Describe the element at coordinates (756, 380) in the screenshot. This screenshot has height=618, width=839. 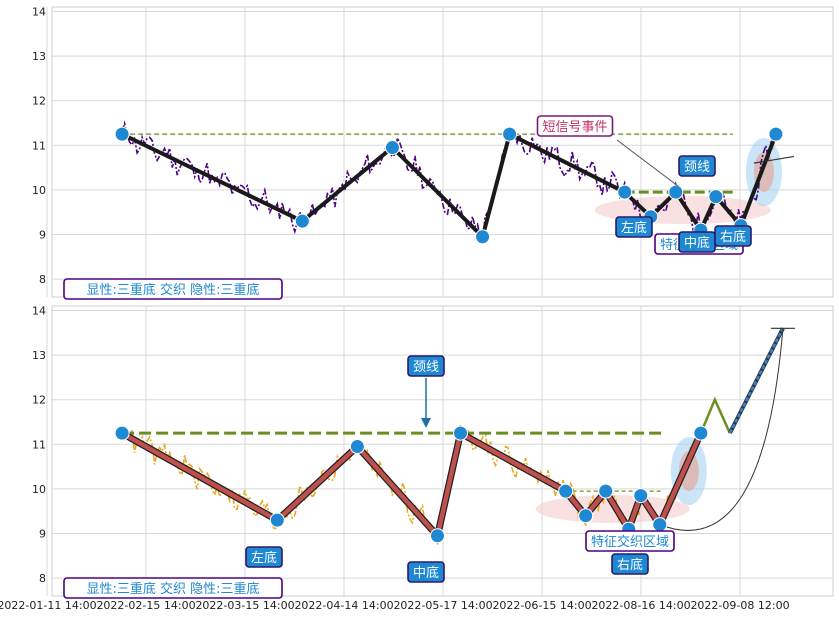
I see `forecast-line` at that location.